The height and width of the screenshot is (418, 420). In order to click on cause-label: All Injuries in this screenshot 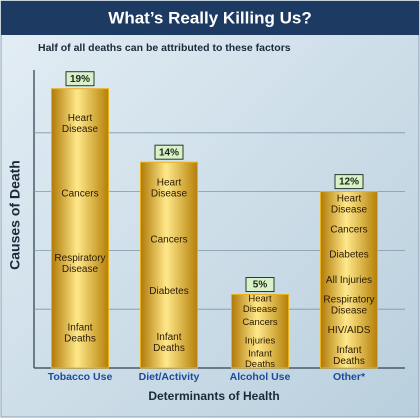, I will do `click(349, 279)`.